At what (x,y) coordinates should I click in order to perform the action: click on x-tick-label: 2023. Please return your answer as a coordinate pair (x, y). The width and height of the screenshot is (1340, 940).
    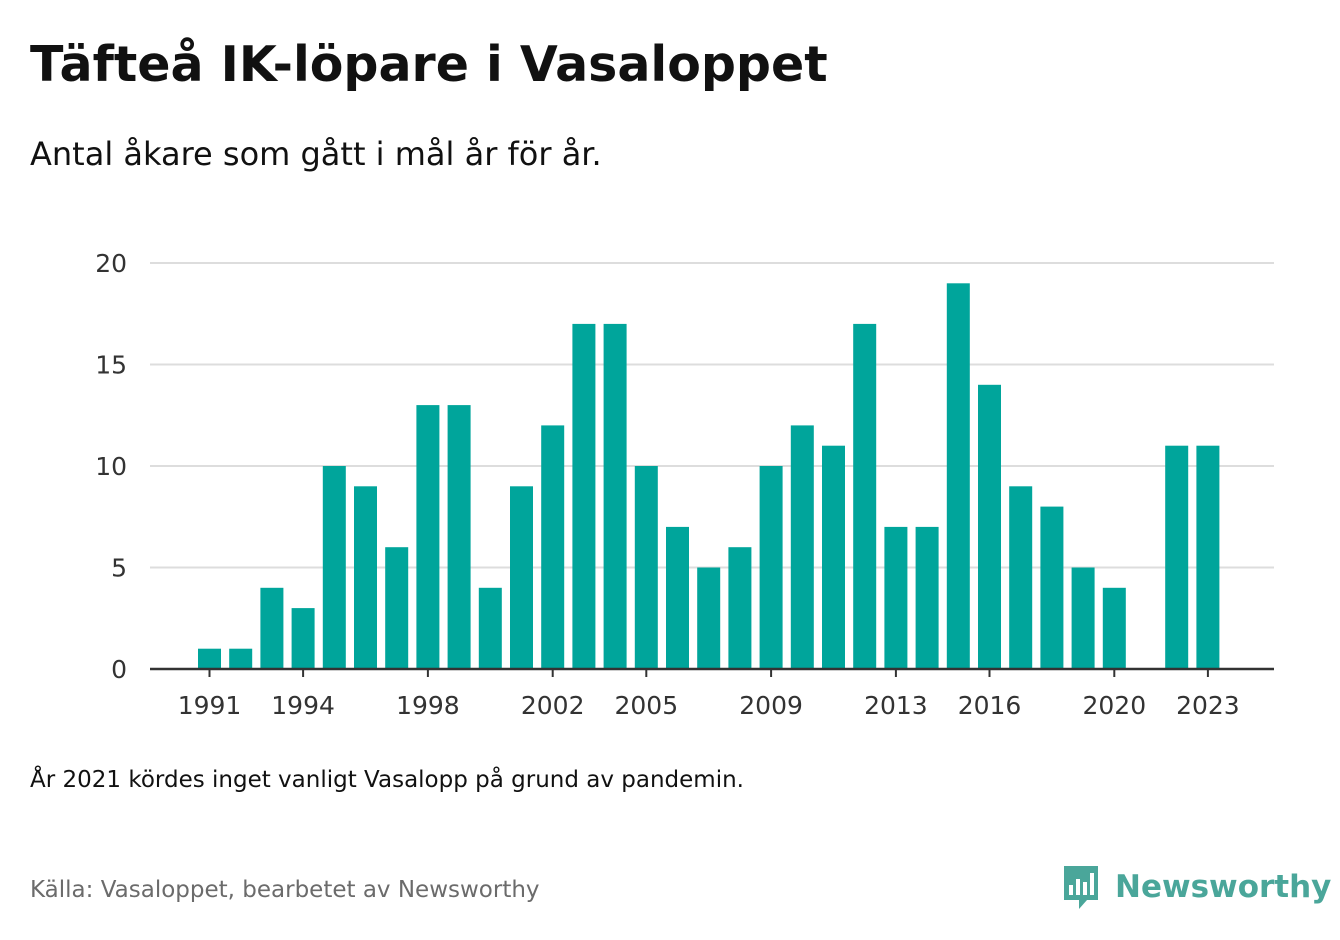
    Looking at the image, I should click on (1208, 705).